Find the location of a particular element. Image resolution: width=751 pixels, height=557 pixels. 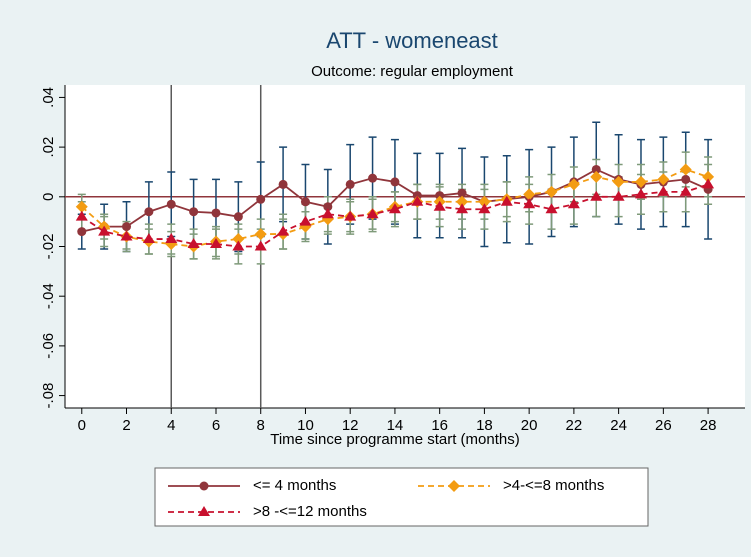

legend is located at coordinates (401, 497).